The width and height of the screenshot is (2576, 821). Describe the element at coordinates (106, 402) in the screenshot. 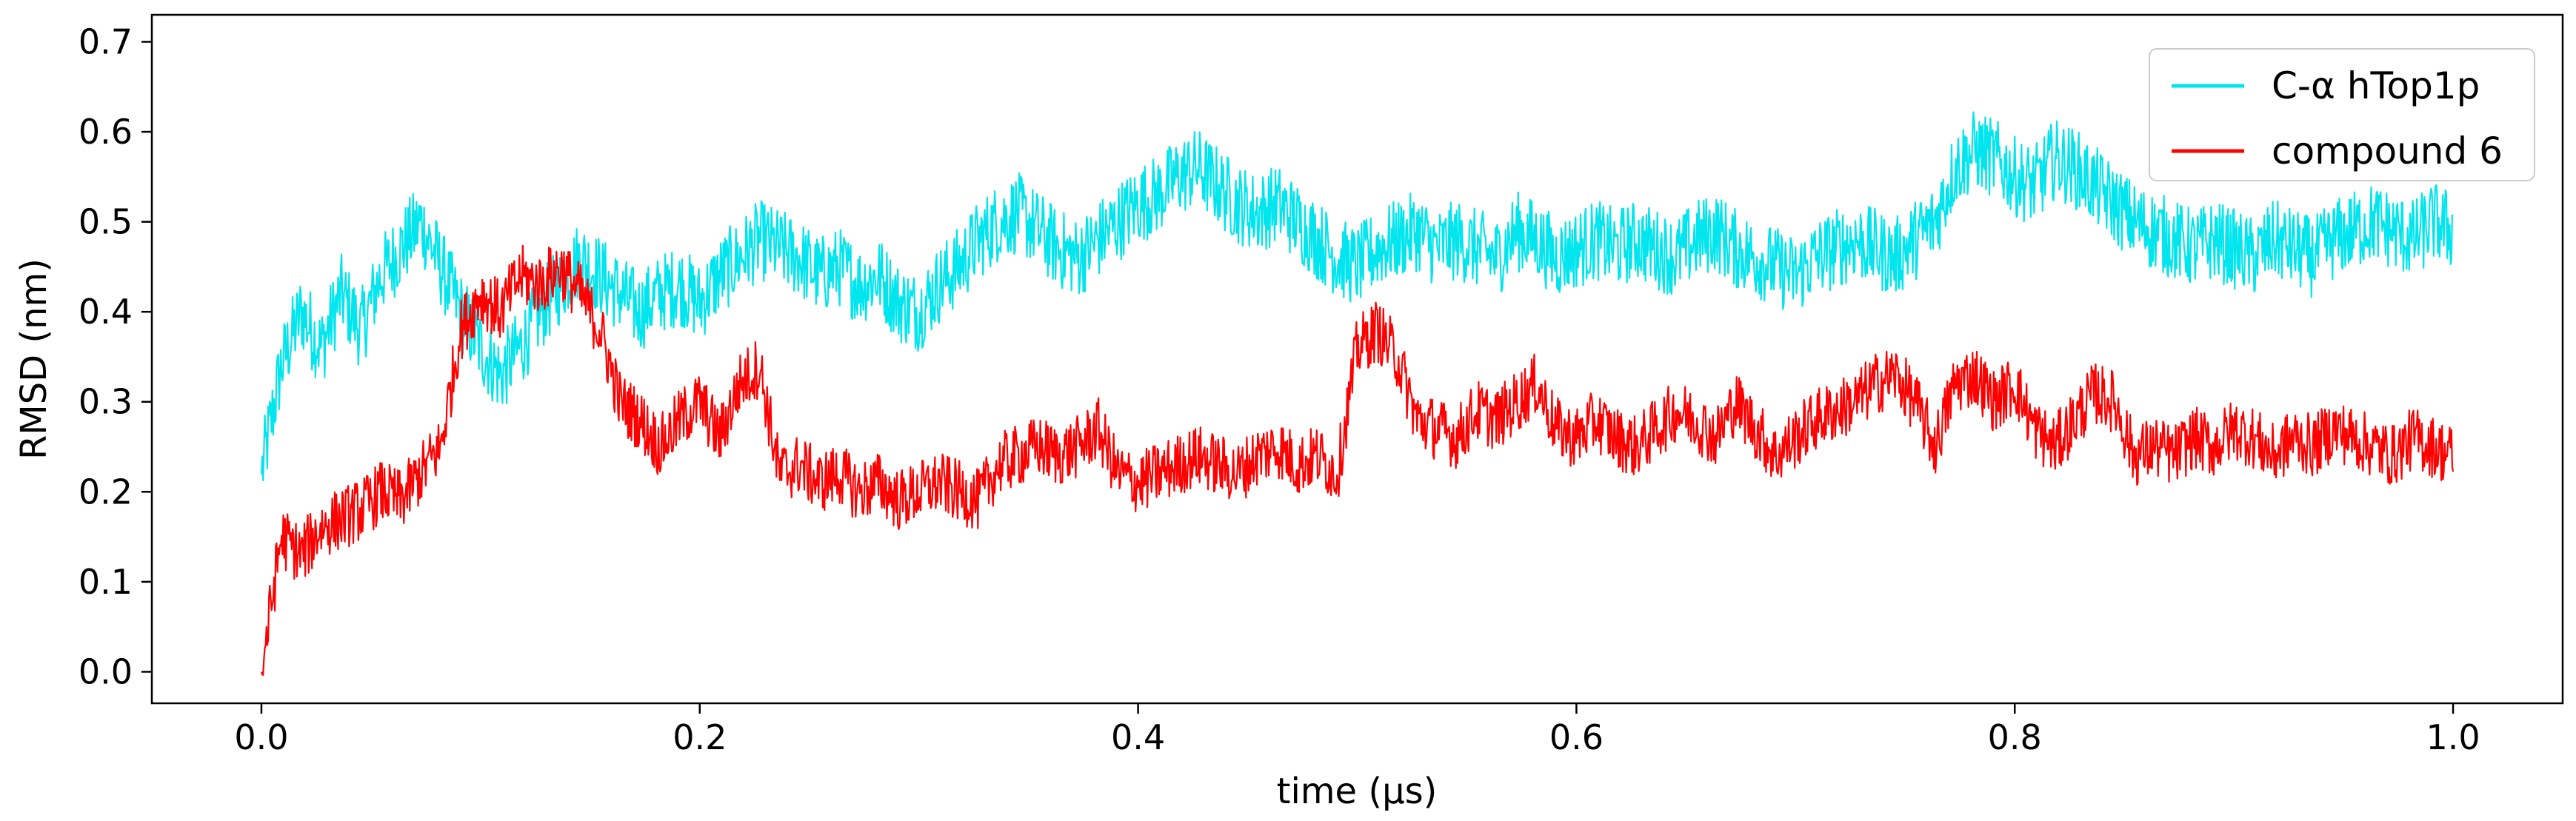

I see `y-tick-label: 0.3` at that location.